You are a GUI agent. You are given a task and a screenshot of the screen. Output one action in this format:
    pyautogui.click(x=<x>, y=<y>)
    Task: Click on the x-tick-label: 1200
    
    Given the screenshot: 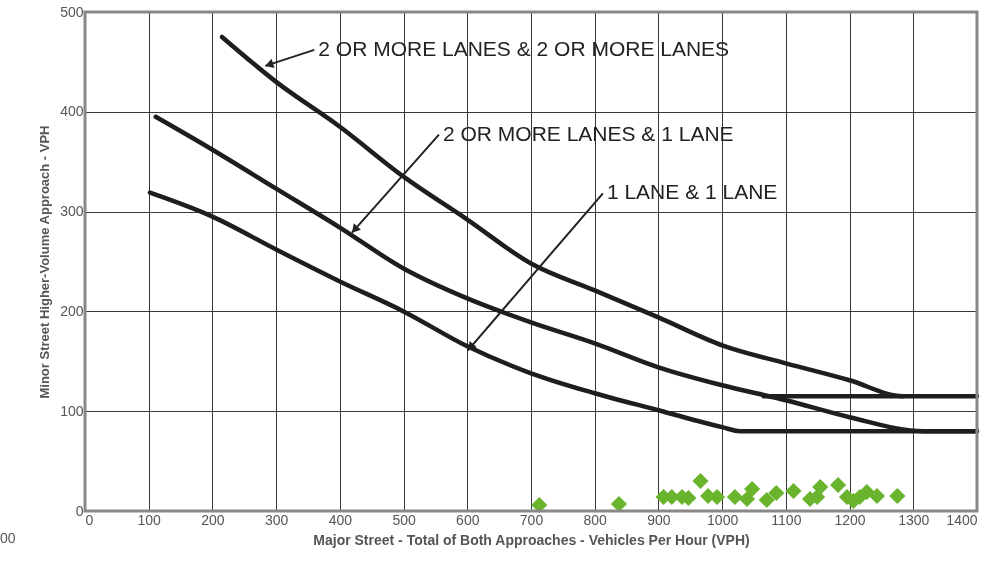 What is the action you would take?
    pyautogui.click(x=850, y=519)
    